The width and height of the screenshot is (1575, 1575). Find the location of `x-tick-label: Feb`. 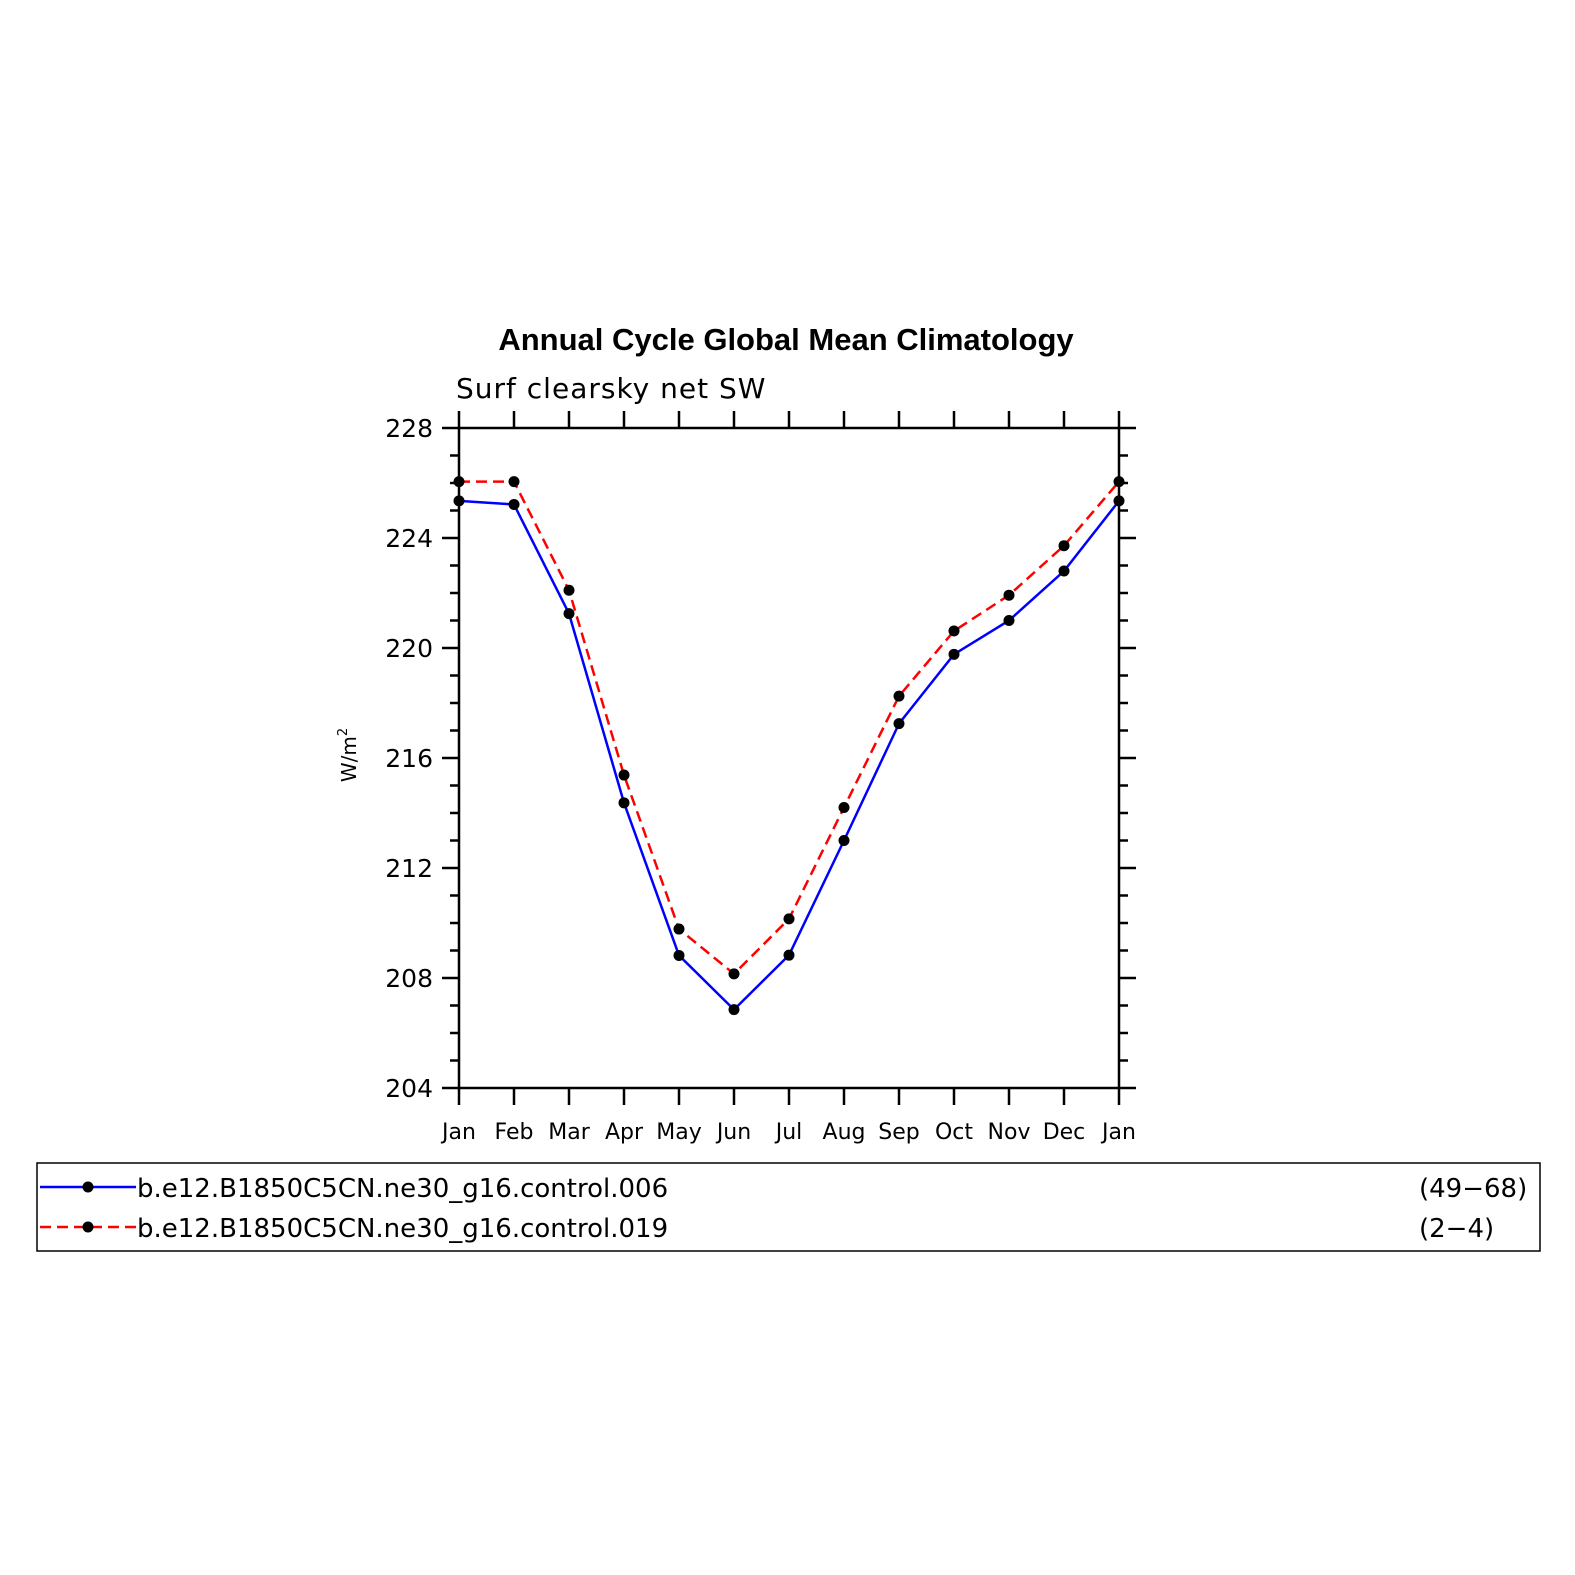

x-tick-label: Feb is located at coordinates (514, 1132).